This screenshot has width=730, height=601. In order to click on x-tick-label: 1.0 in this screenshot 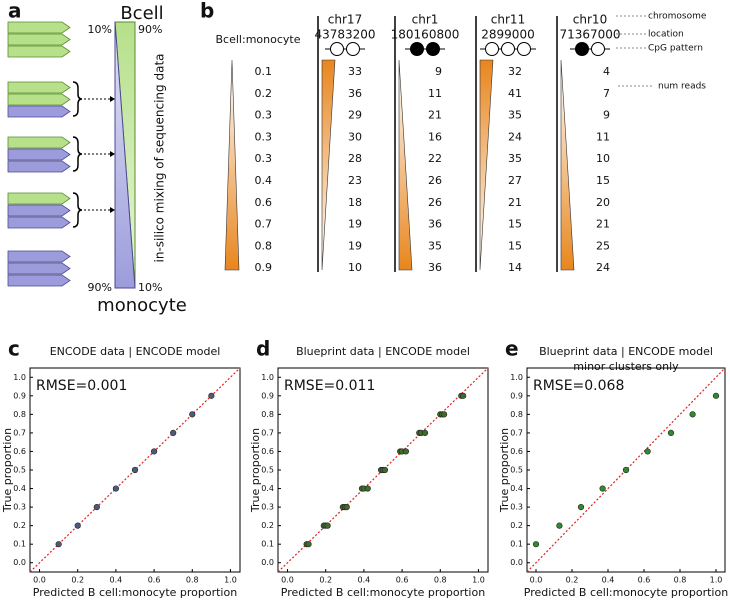, I will do `click(716, 580)`.